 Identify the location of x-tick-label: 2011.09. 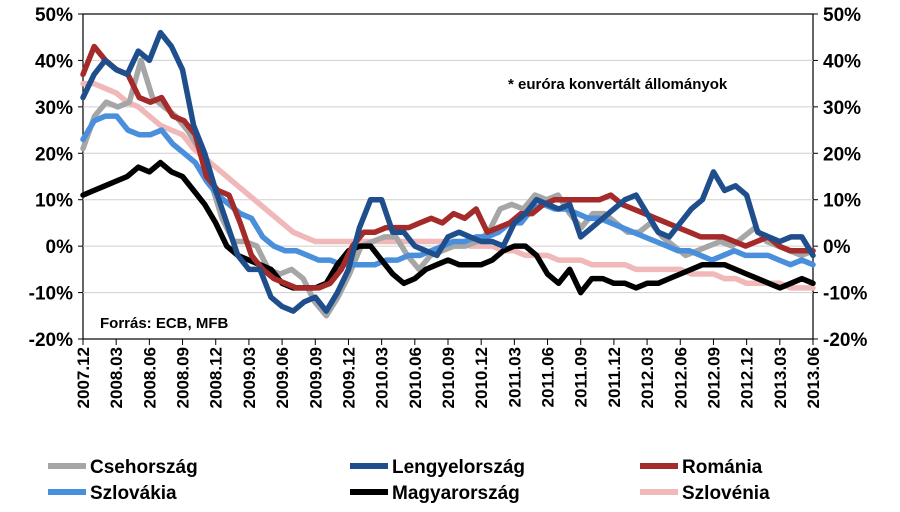
(581, 377).